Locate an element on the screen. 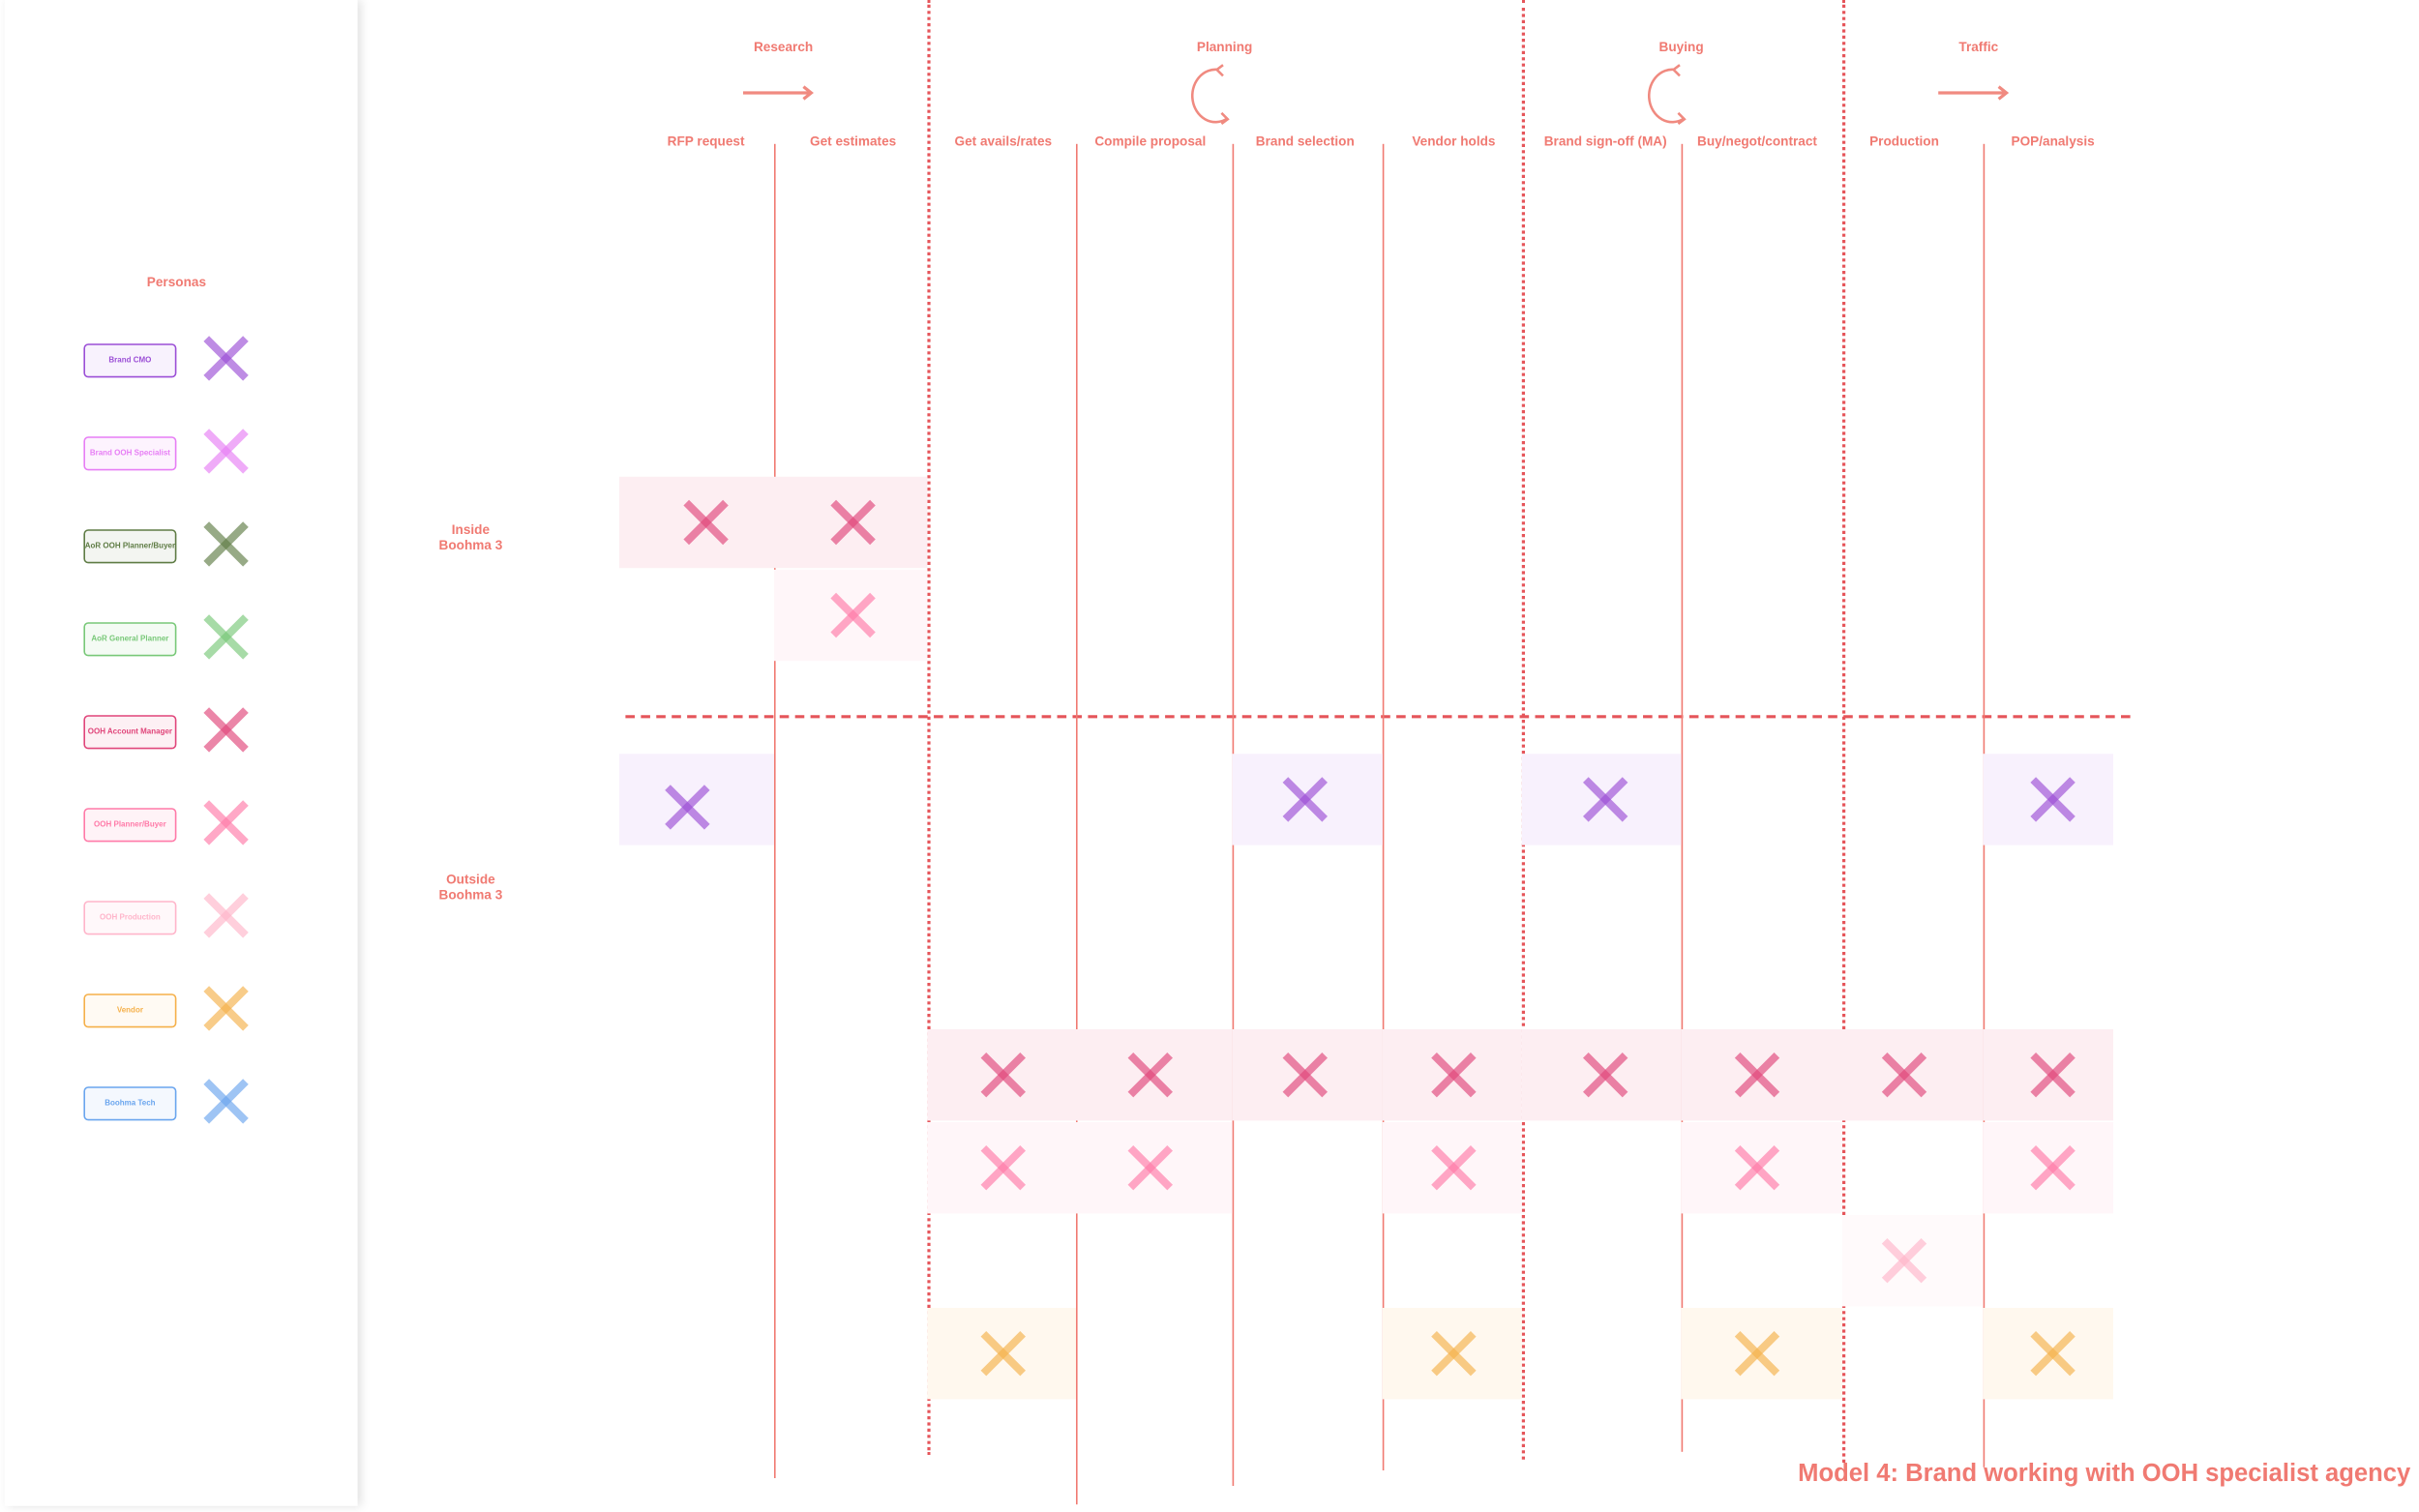 The width and height of the screenshot is (2419, 1512). phase-label: Traffic is located at coordinates (1979, 47).